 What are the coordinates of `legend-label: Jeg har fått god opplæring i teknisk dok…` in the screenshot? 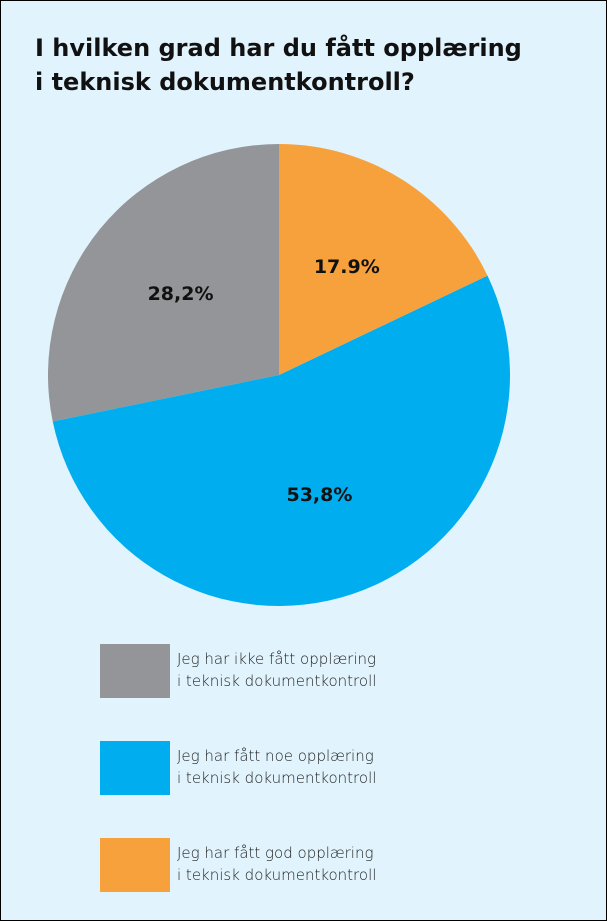 It's located at (277, 864).